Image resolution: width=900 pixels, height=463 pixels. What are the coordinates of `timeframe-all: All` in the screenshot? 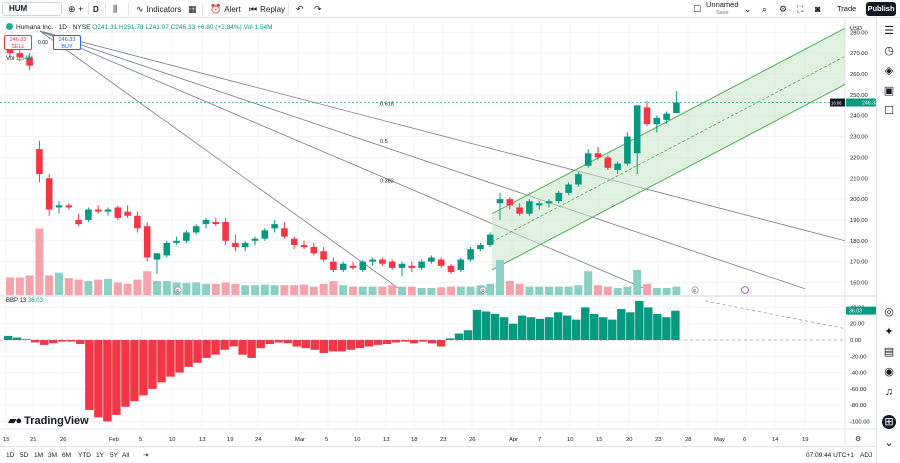 It's located at (126, 455).